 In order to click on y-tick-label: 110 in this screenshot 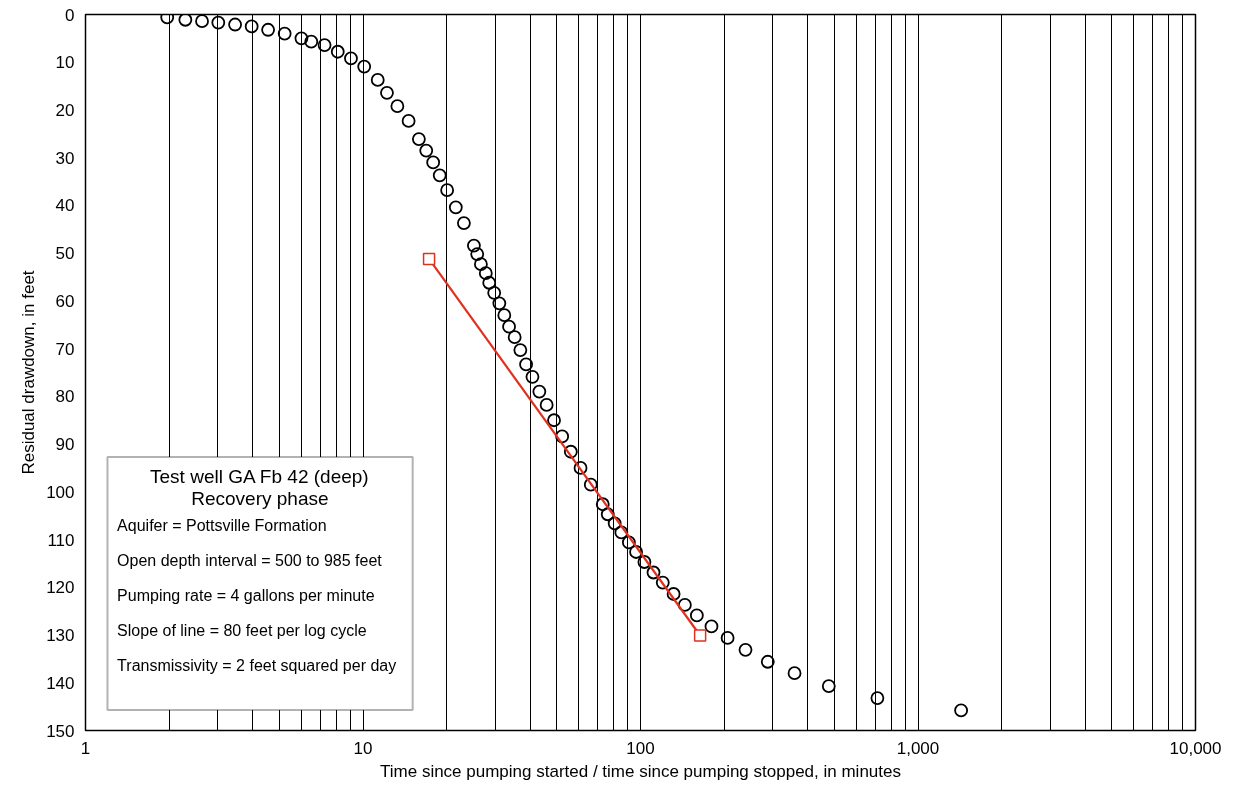, I will do `click(61, 540)`.